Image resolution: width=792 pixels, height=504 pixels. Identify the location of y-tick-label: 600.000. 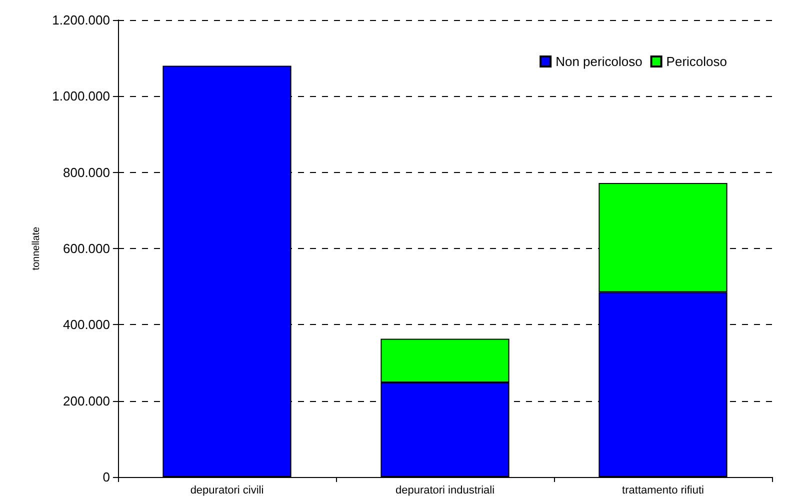
(86, 248).